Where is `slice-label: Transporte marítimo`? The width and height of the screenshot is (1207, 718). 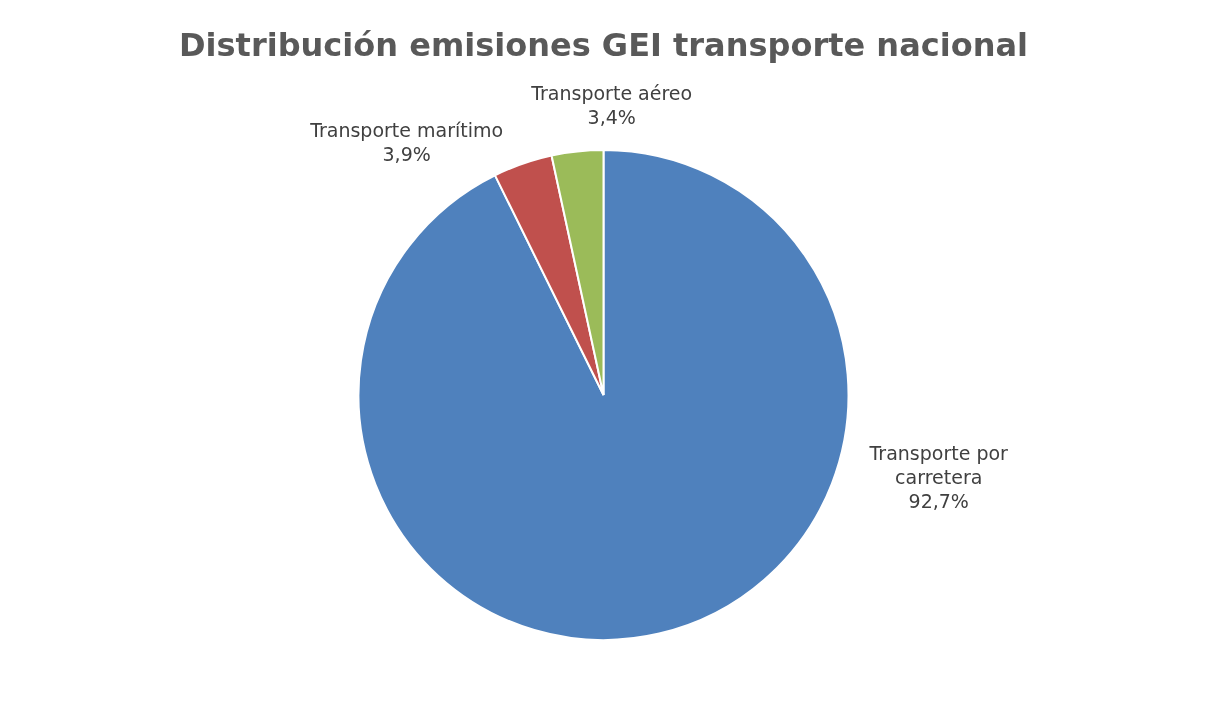 slice-label: Transporte marítimo is located at coordinates (406, 129).